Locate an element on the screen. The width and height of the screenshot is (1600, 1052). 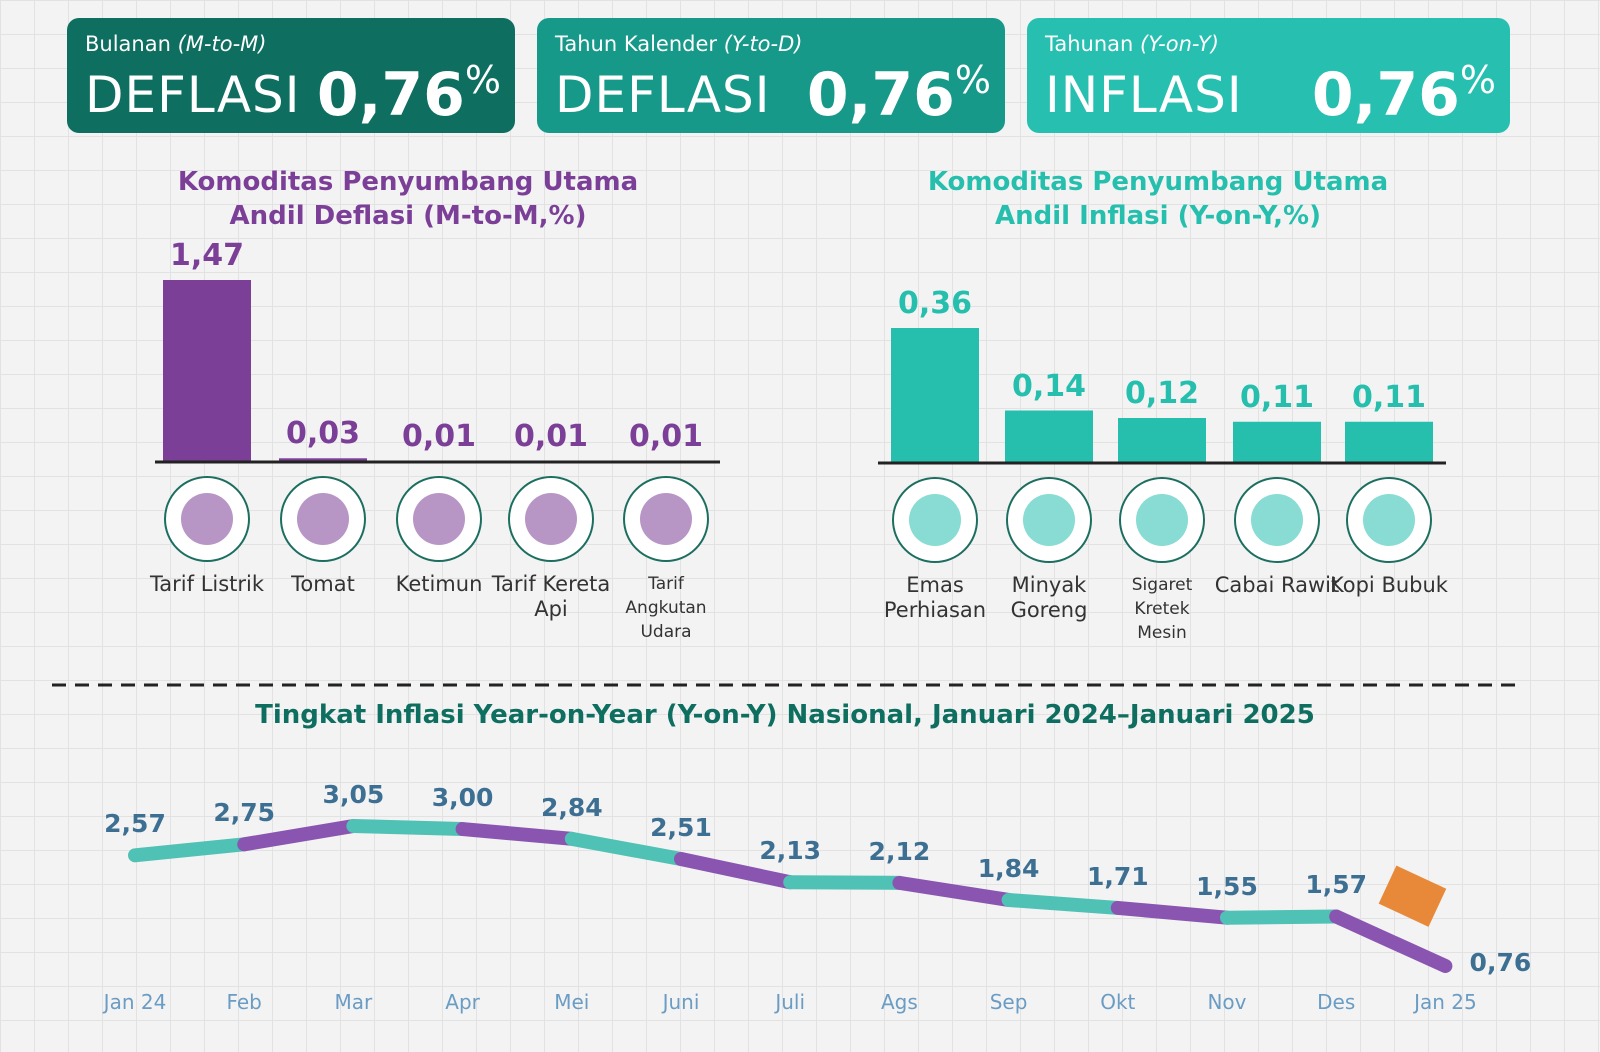
value-label: 0,76 is located at coordinates (1500, 962).